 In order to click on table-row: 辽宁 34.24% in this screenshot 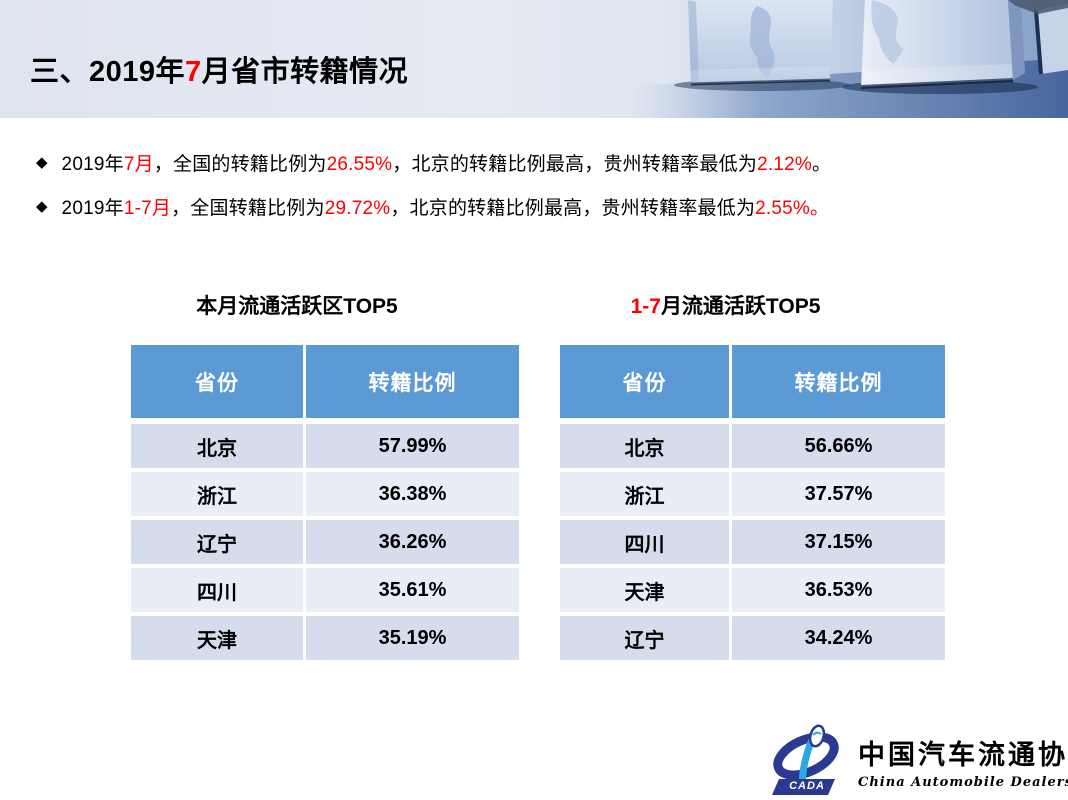, I will do `click(752, 638)`.